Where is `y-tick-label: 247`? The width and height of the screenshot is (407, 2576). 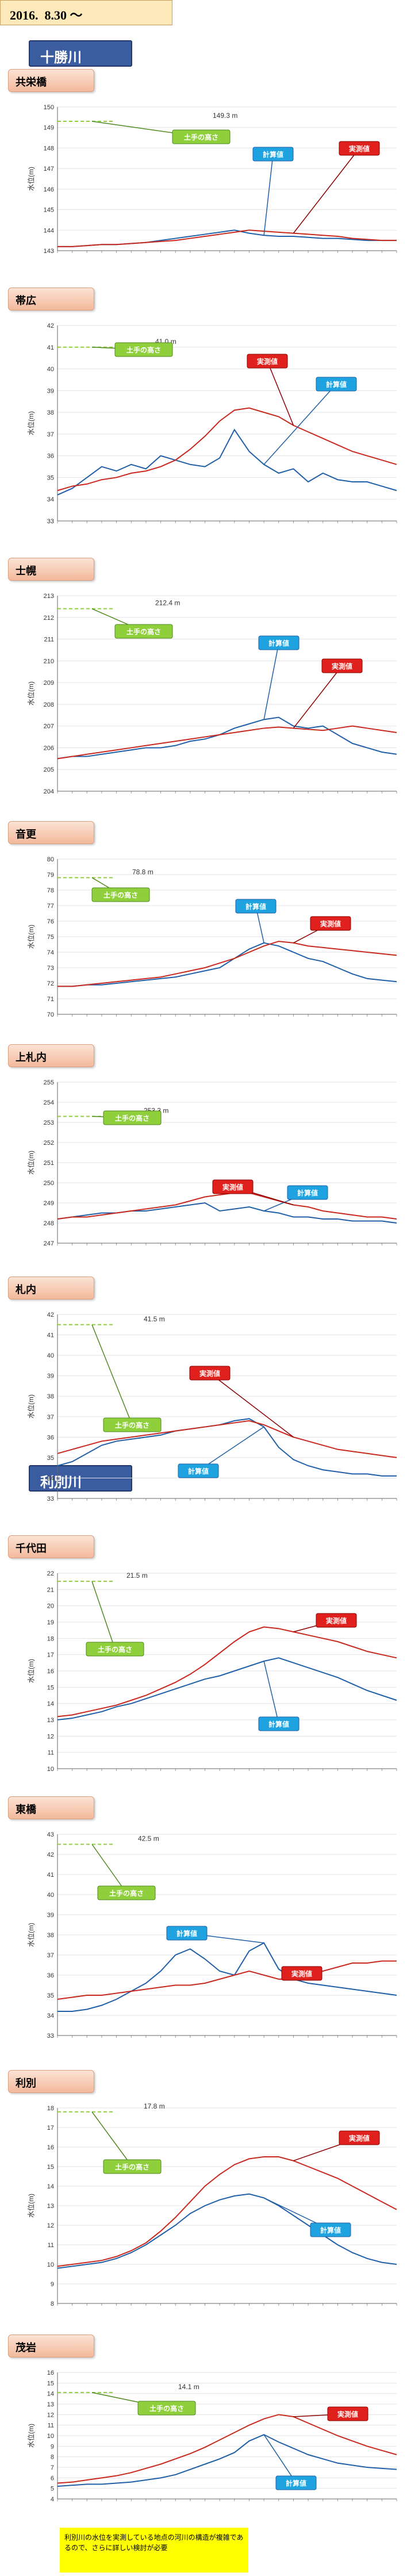 y-tick-label: 247 is located at coordinates (49, 1243).